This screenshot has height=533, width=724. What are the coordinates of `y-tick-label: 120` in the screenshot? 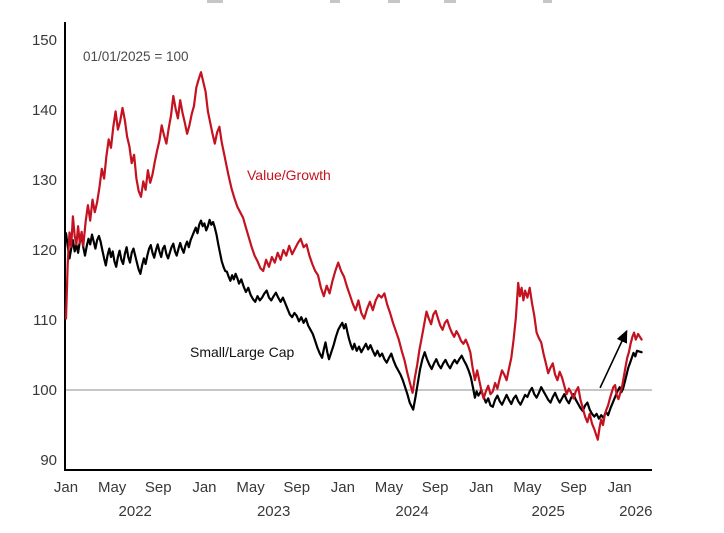 It's located at (44, 250).